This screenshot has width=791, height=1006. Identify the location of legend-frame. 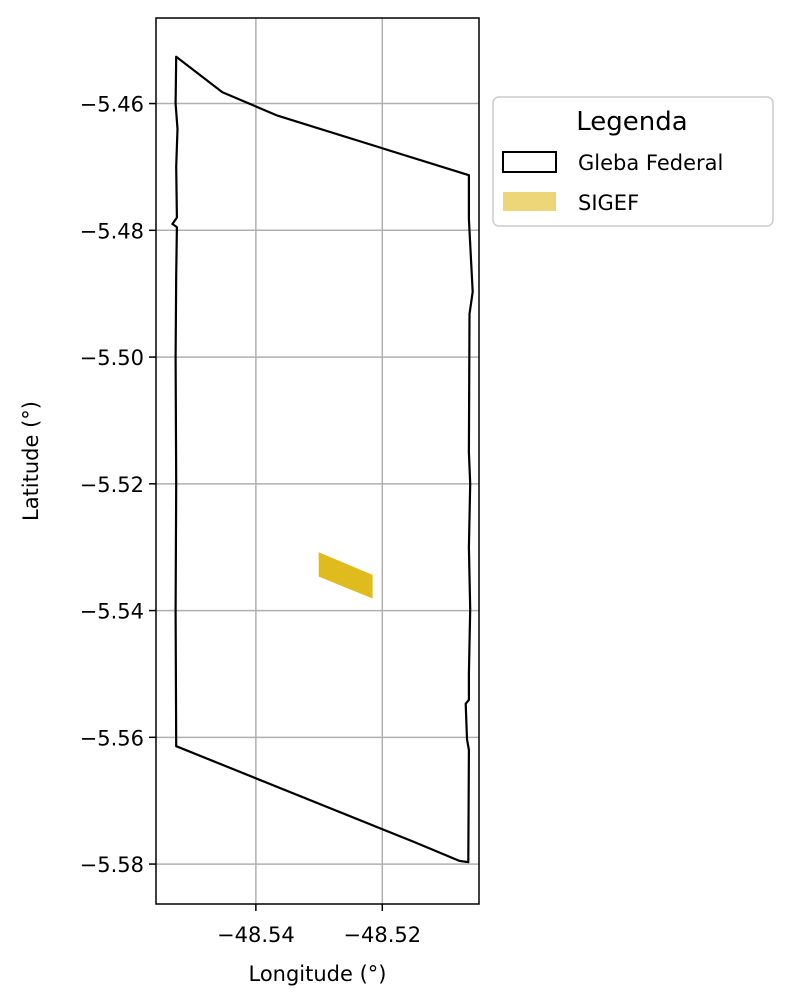
(633, 161).